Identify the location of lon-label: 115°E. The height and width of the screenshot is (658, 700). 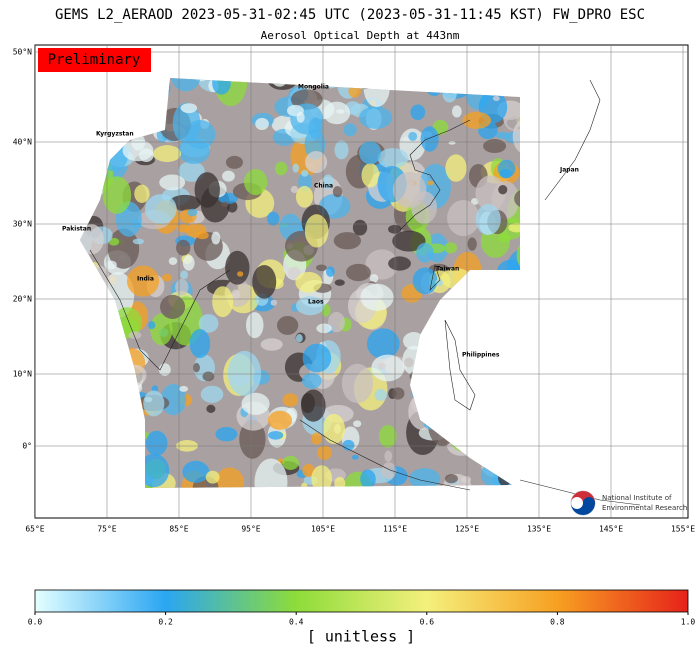
(395, 529).